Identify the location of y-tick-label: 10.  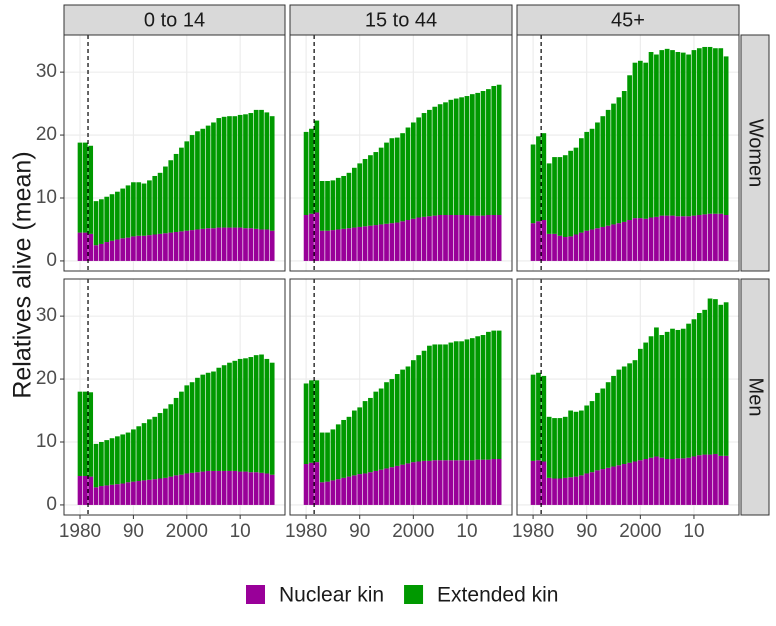
(46, 441).